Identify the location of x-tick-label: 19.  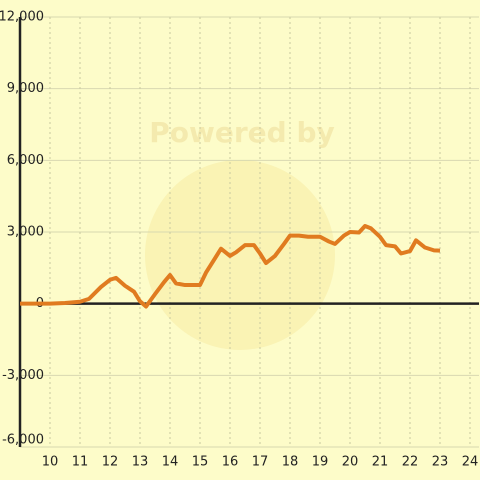
(320, 462).